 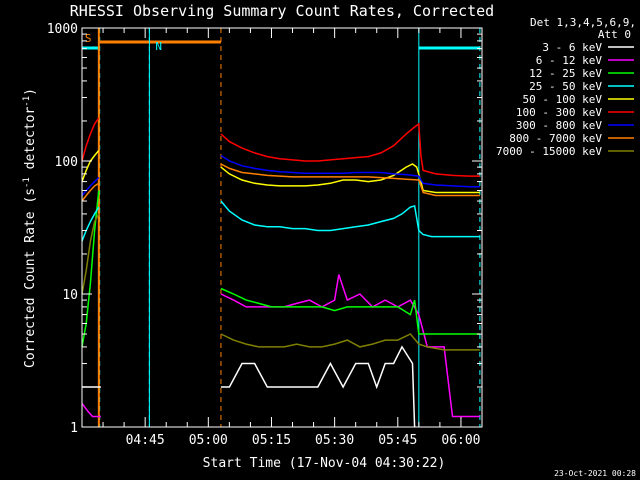 I want to click on legend-label-0: 3 - 6 keV, so click(x=572, y=47).